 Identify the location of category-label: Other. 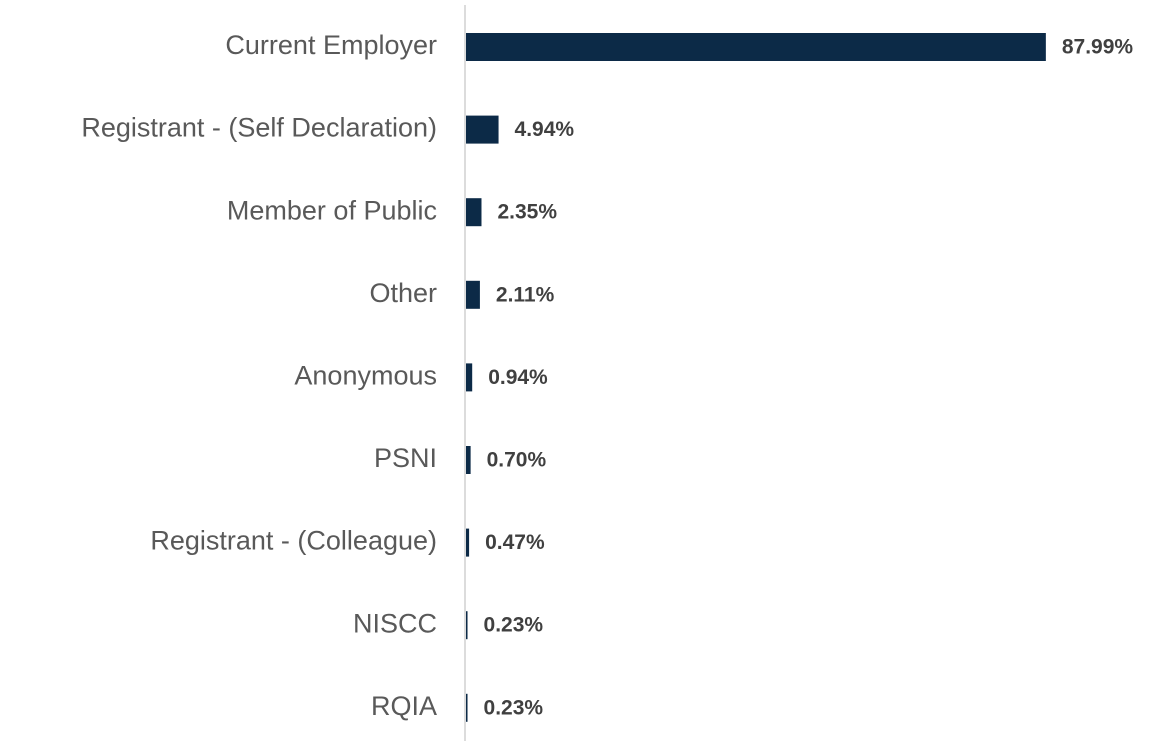
(403, 293).